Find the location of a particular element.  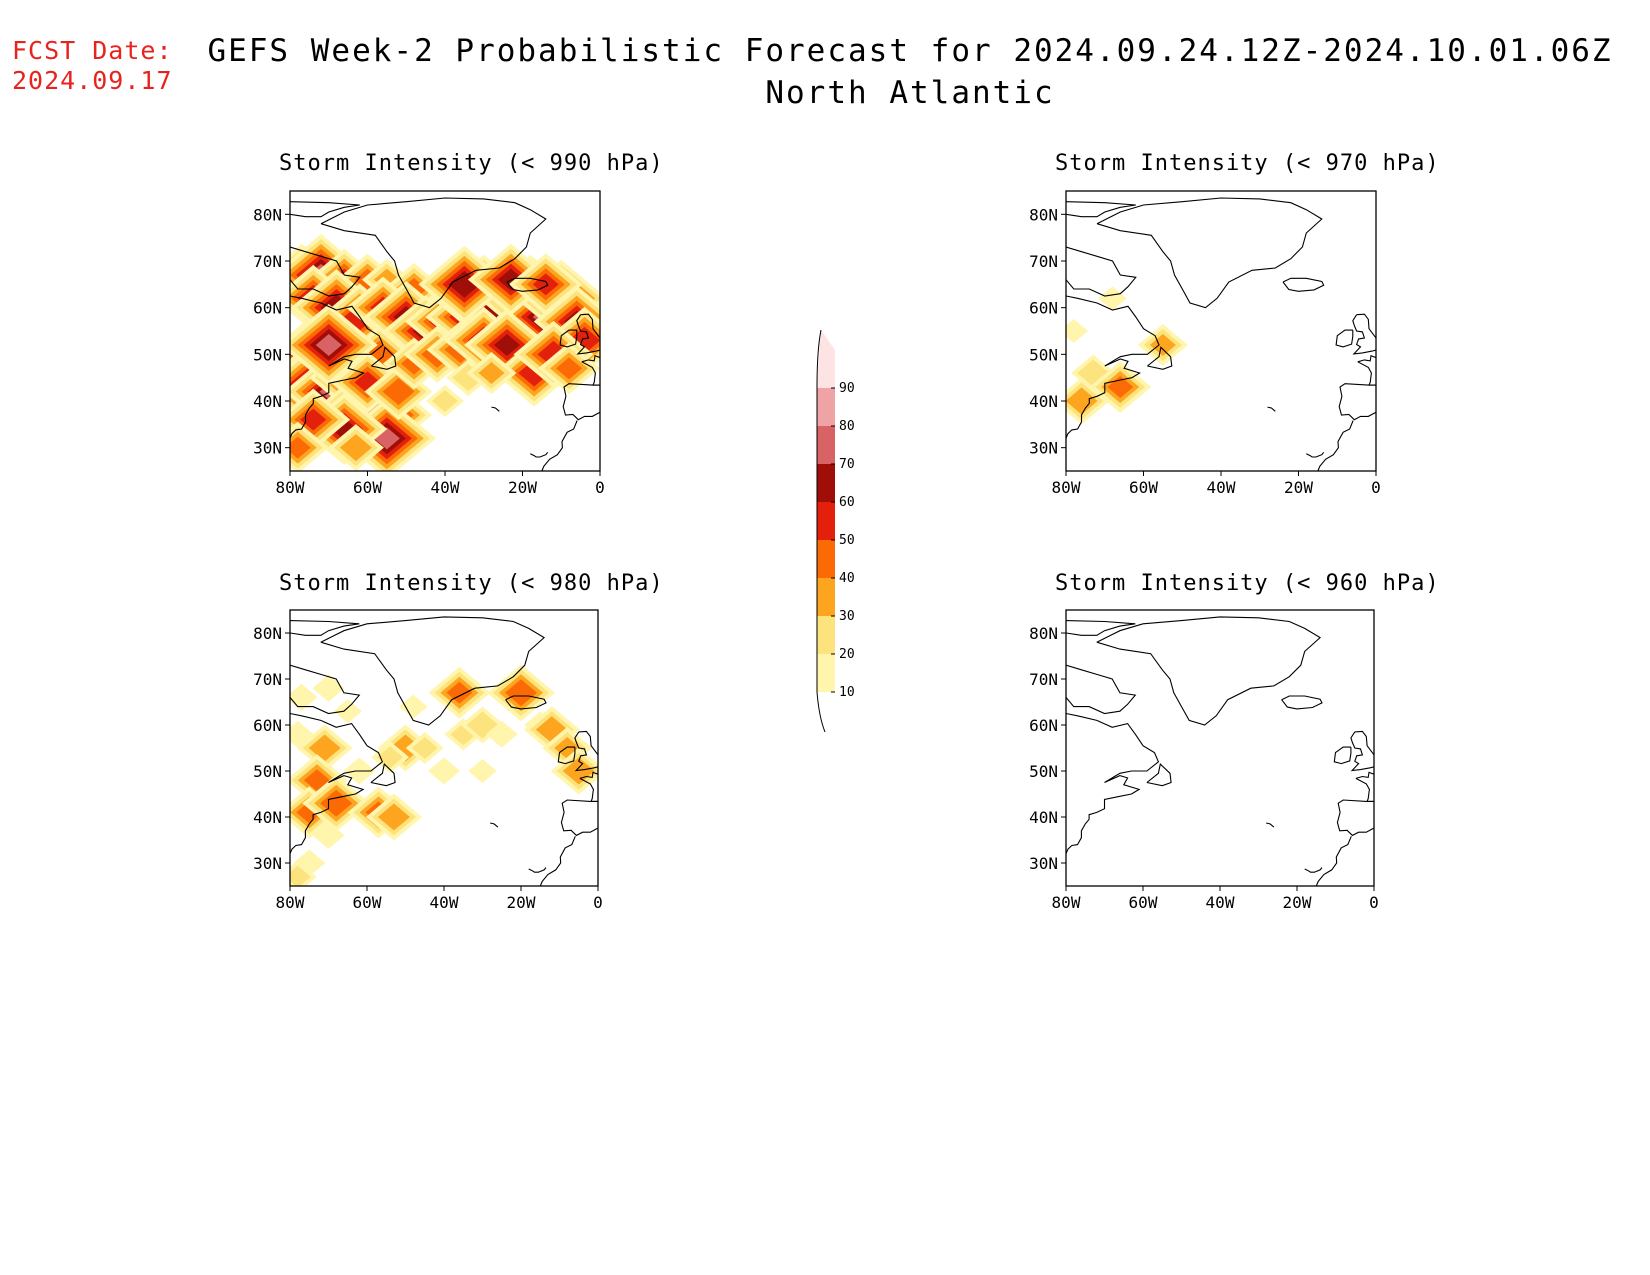

colorbar-label: 70 is located at coordinates (847, 464).